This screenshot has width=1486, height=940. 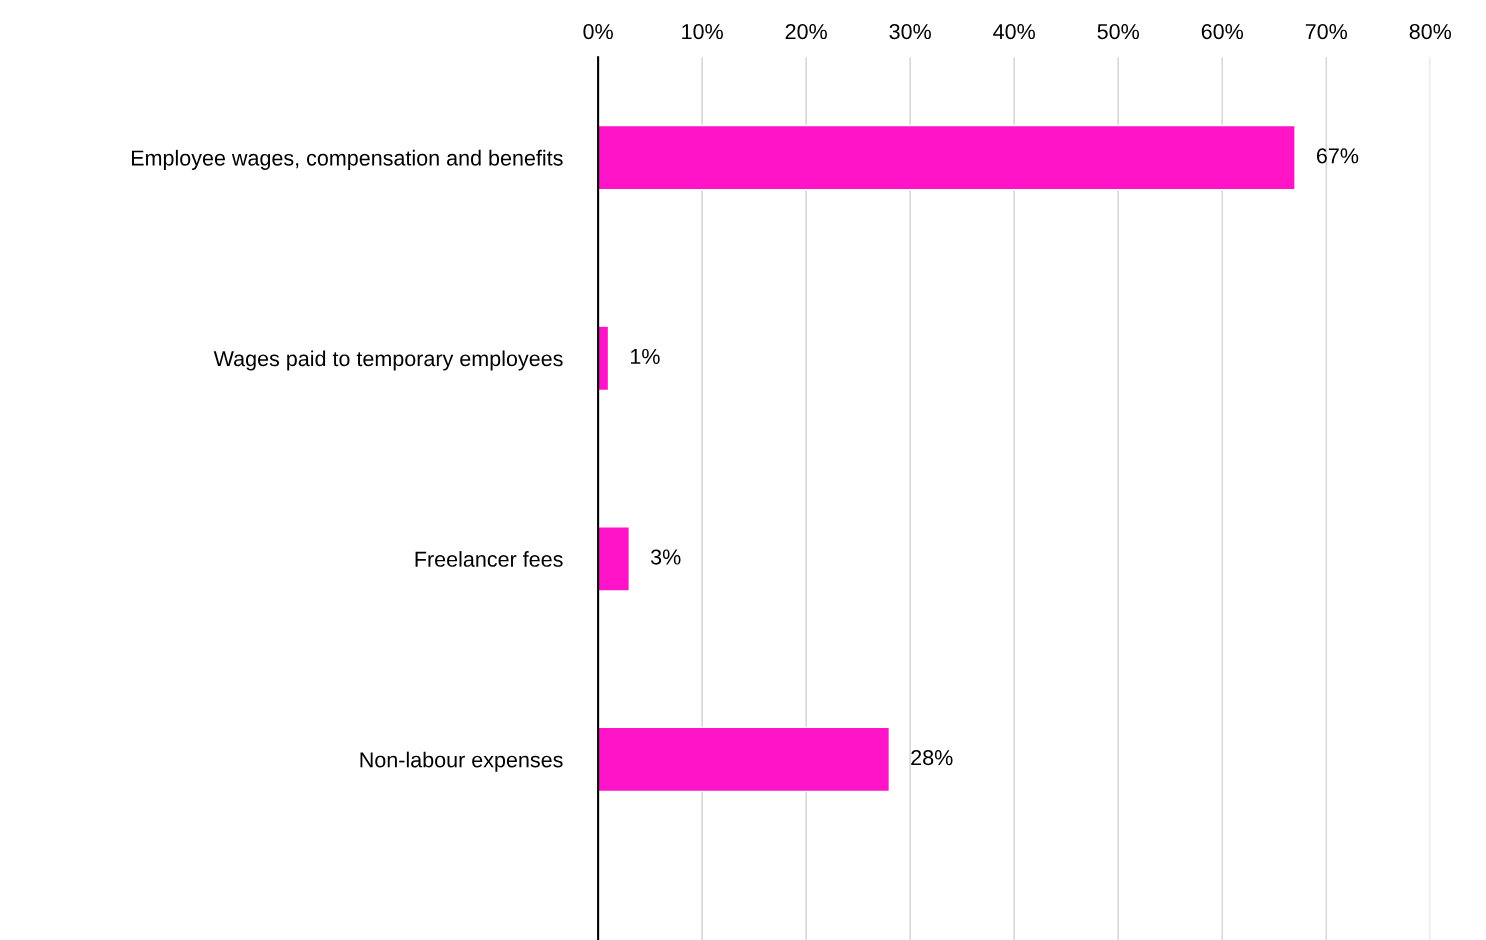 What do you see at coordinates (910, 31) in the screenshot?
I see `x-tick-label: 30%` at bounding box center [910, 31].